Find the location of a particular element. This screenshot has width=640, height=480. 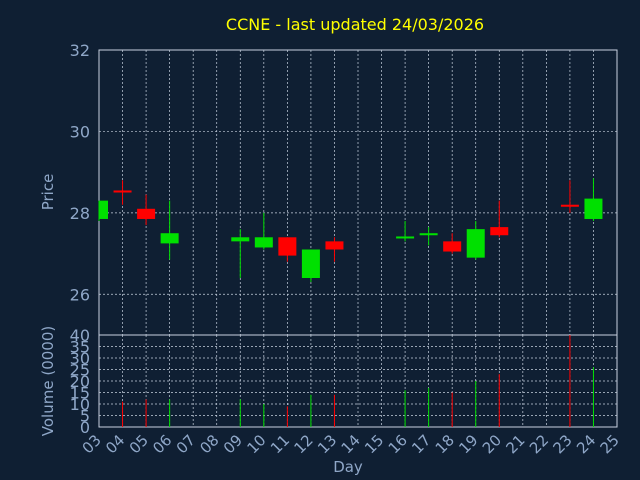

x-tick-label: 14 is located at coordinates (351, 444).